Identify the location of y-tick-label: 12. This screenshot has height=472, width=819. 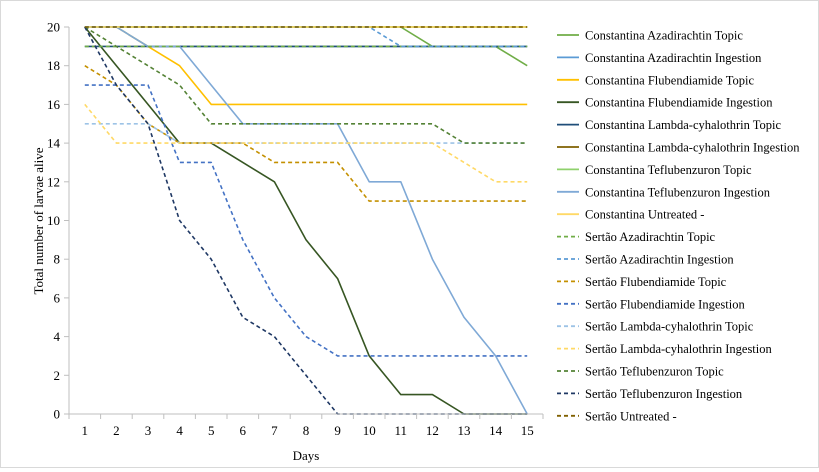
(53, 181).